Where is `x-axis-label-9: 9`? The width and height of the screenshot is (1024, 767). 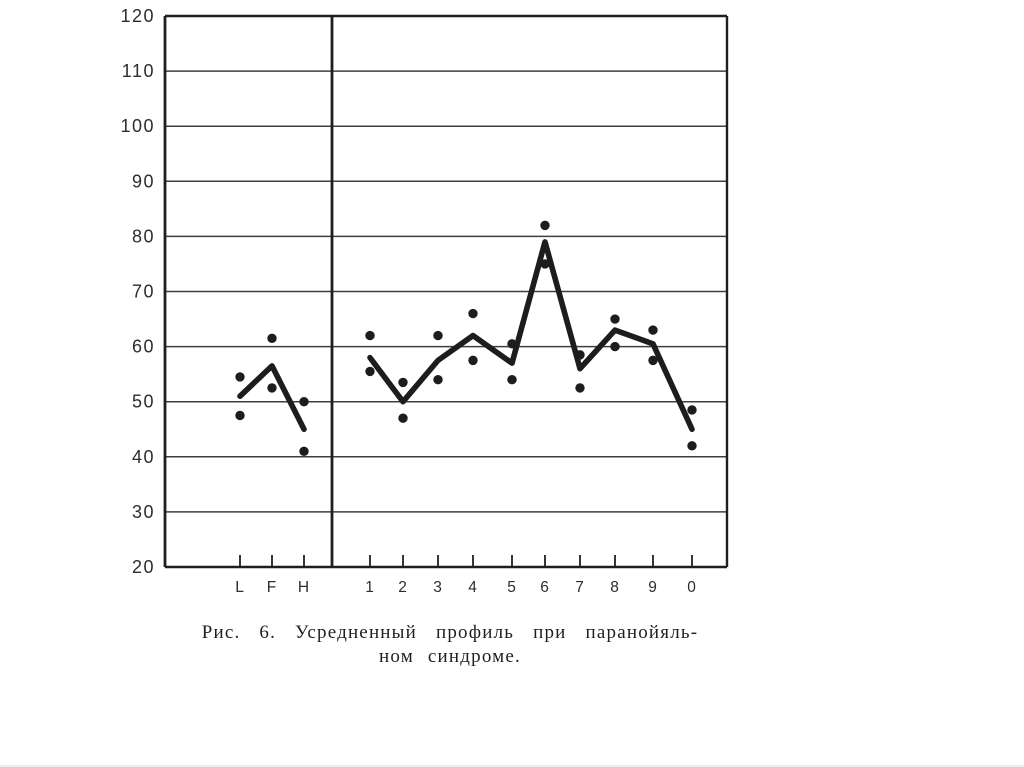 x-axis-label-9: 9 is located at coordinates (653, 587).